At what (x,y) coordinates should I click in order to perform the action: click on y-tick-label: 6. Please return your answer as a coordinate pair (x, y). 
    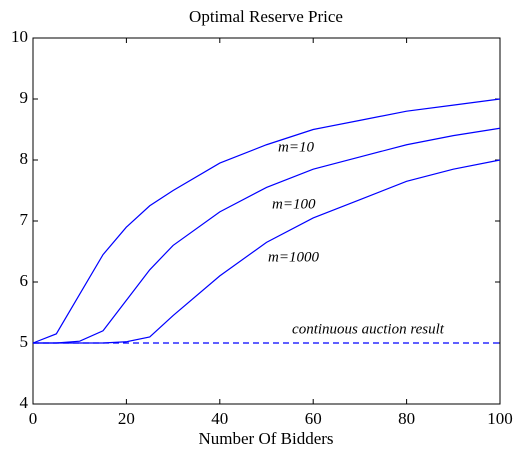
    Looking at the image, I should click on (24, 280).